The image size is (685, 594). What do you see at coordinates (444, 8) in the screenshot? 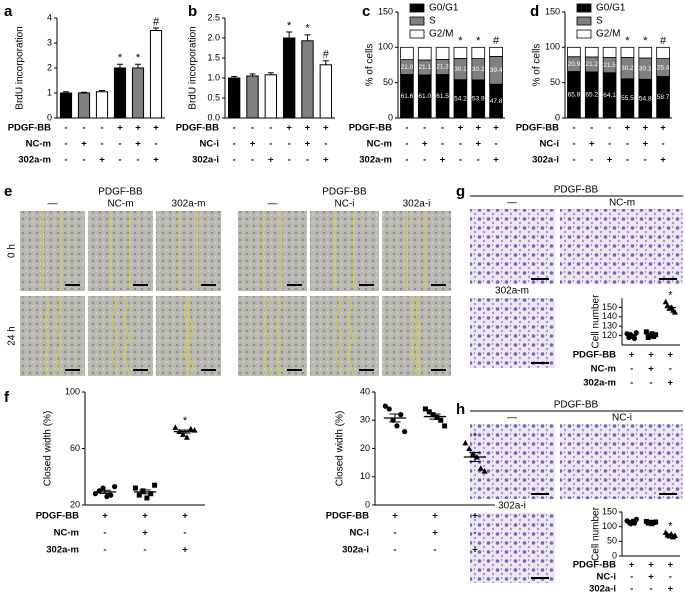
I see `legend-label: G0/G1` at bounding box center [444, 8].